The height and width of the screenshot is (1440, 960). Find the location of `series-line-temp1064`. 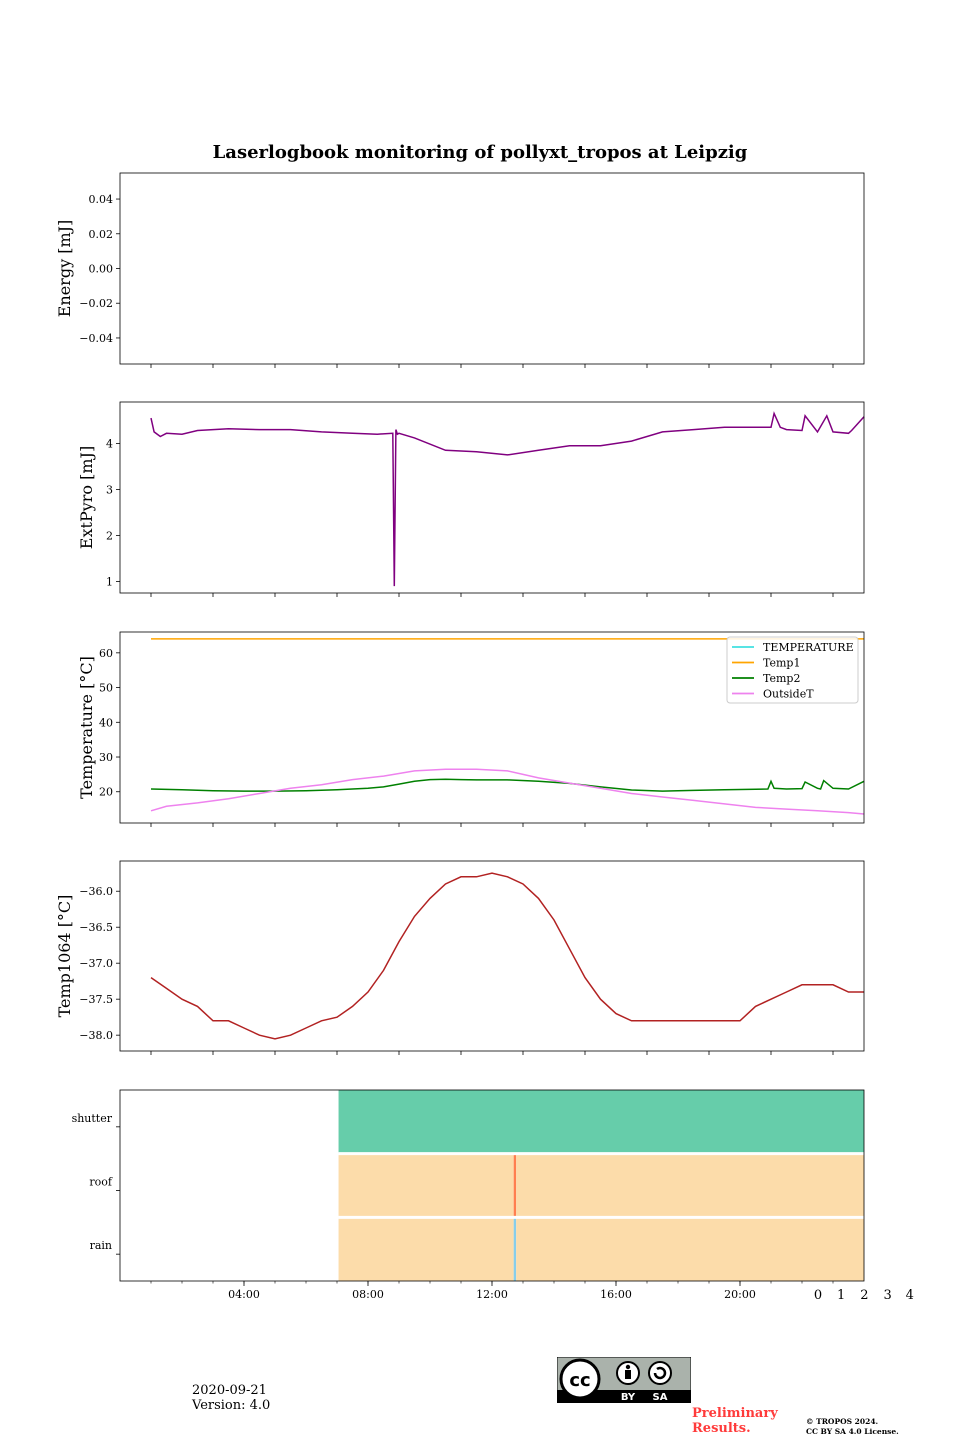

series-line-temp1064 is located at coordinates (507, 956).